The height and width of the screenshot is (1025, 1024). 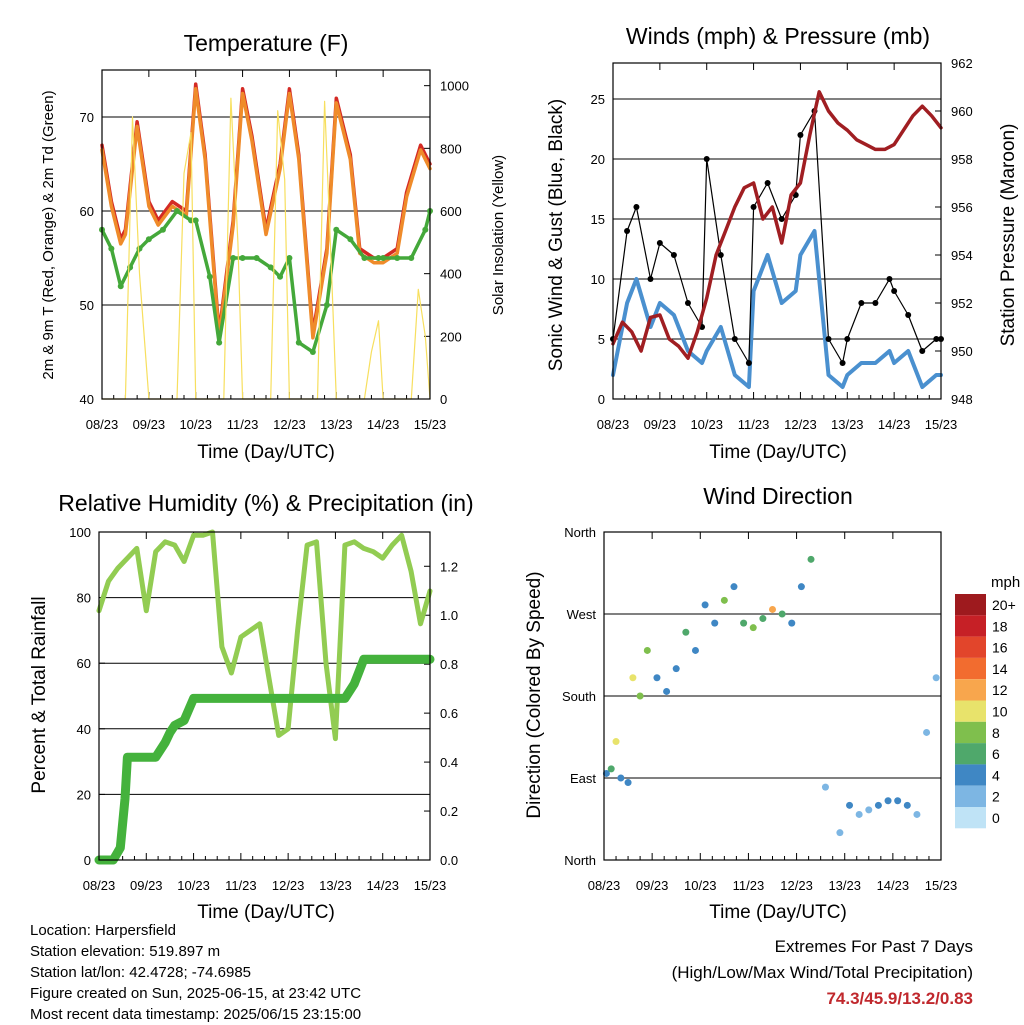 What do you see at coordinates (87, 211) in the screenshot?
I see `temperature-ytick-label: 60` at bounding box center [87, 211].